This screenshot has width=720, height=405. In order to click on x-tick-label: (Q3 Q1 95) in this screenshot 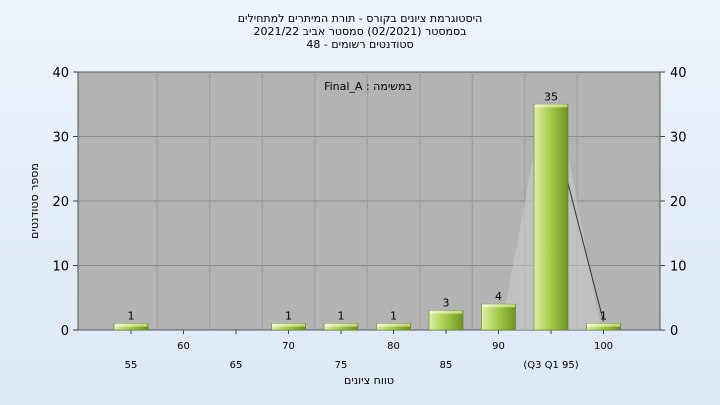, I will do `click(550, 365)`.